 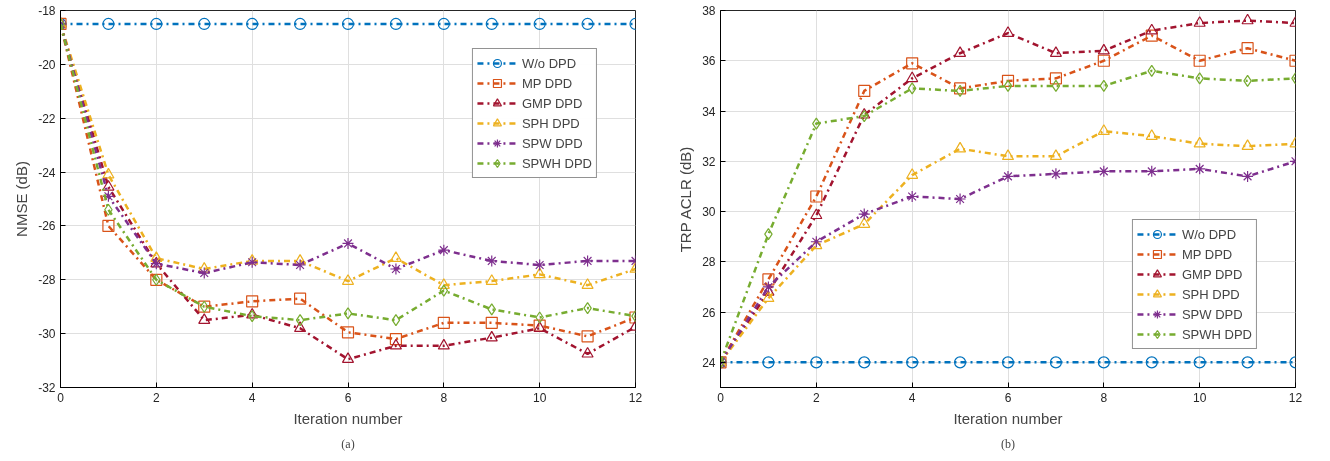 What do you see at coordinates (47, 64) in the screenshot?
I see `y-tick-label: -20` at bounding box center [47, 64].